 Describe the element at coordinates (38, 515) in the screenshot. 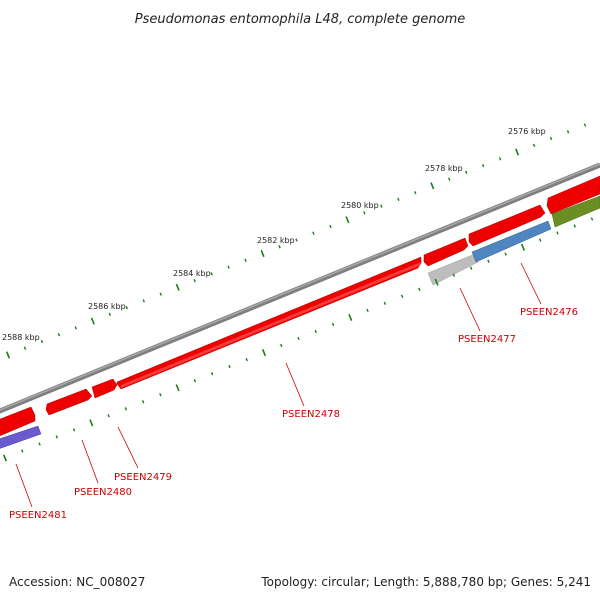

I see `gene-label-pseen2481: PSEEN2481` at that location.